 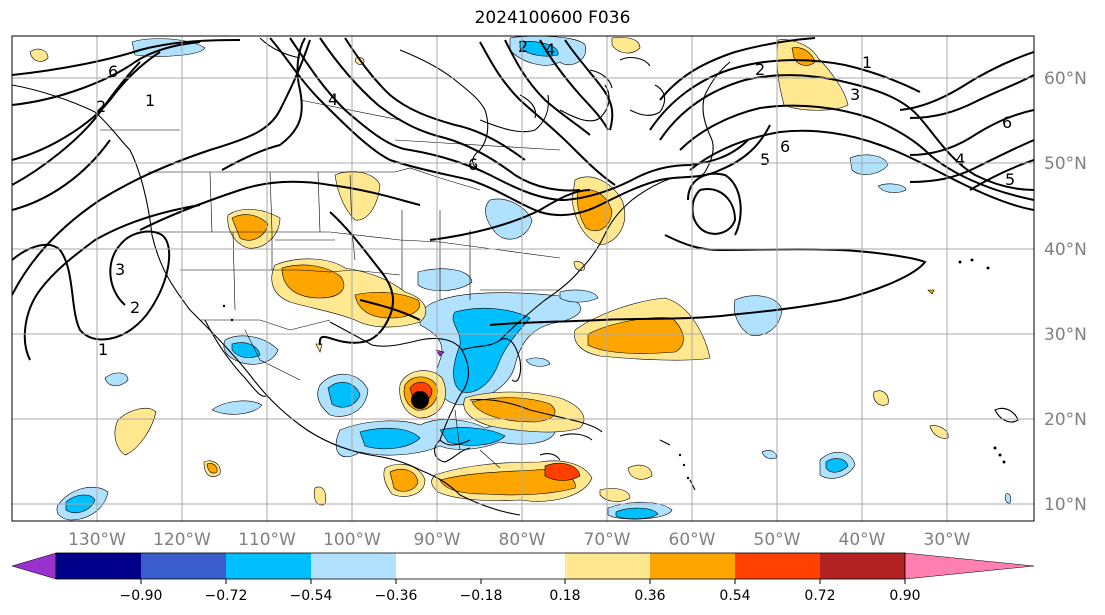 I want to click on lon-label: 40°W, so click(x=862, y=540).